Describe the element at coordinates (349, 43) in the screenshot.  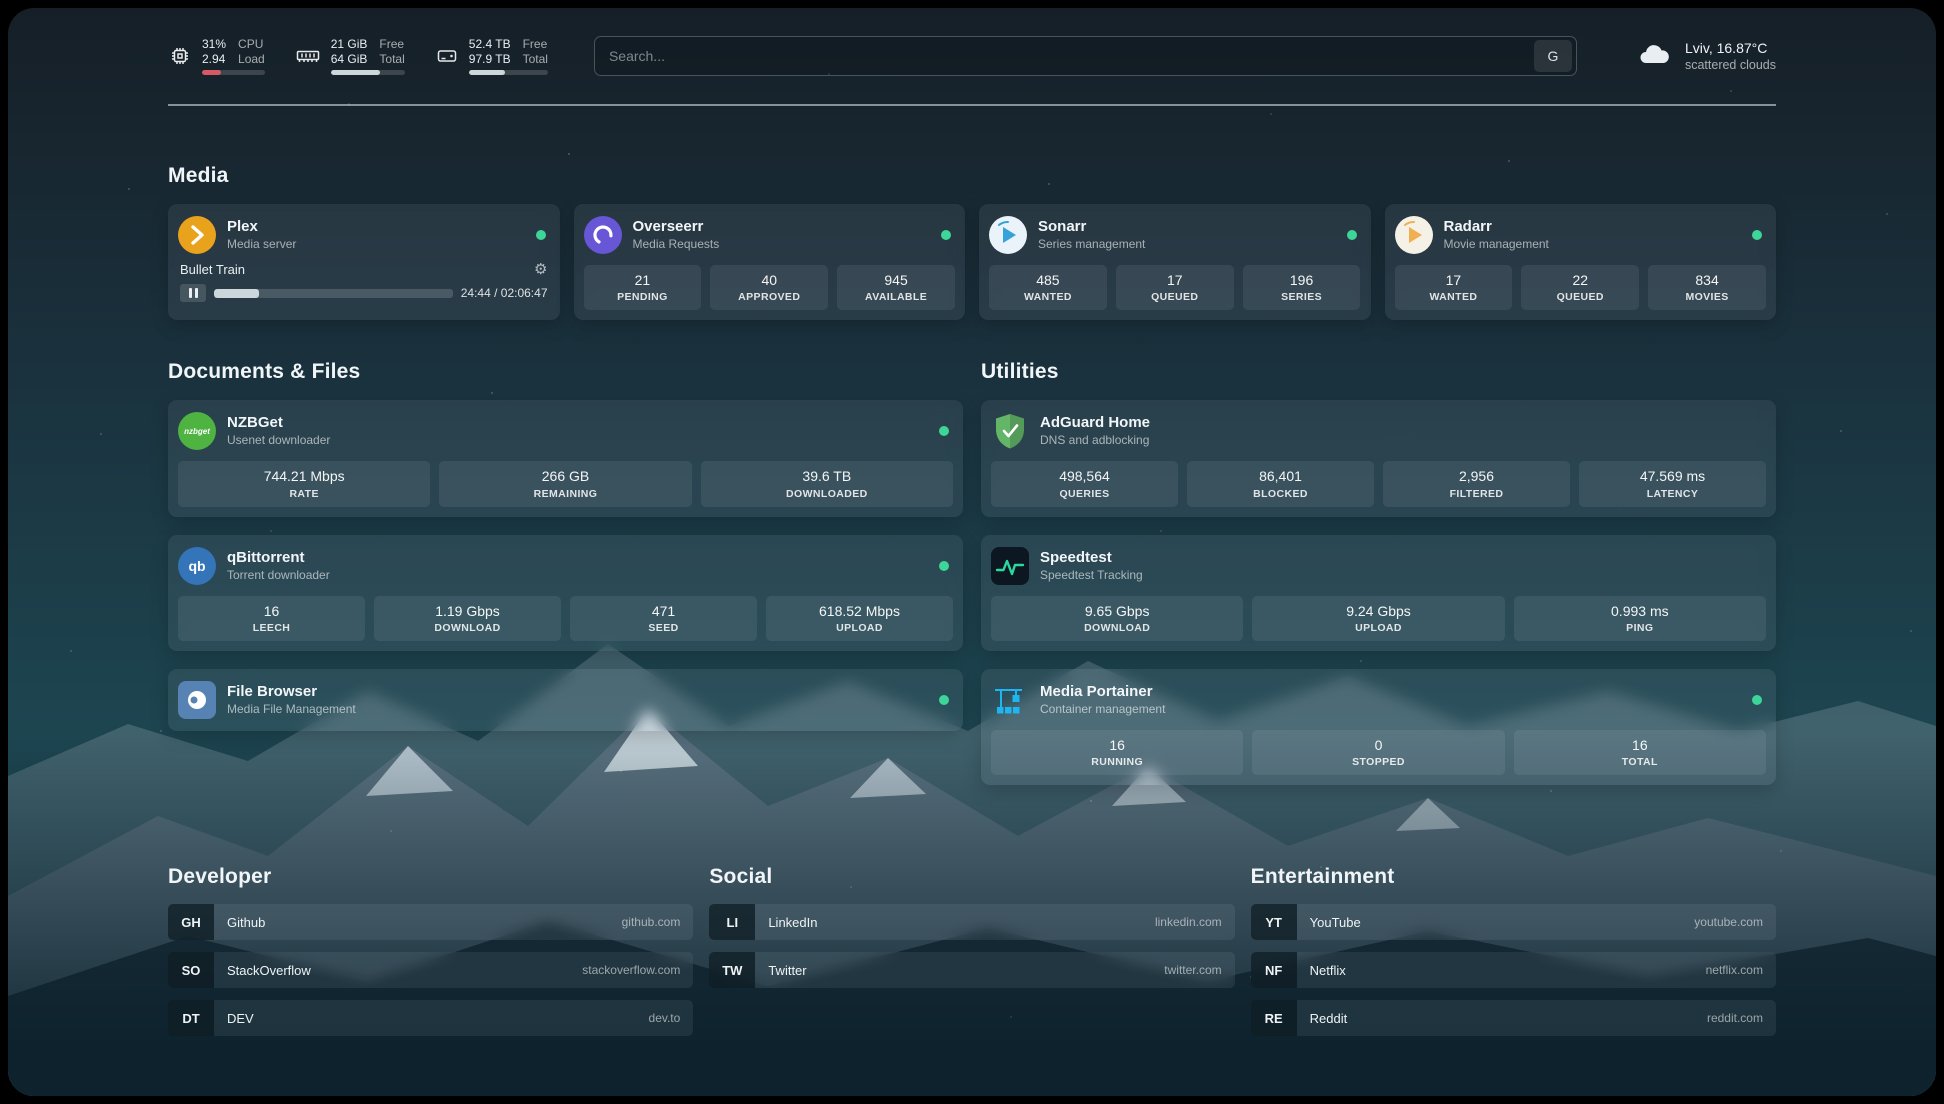
I see `memory-free-value: 21 GiB` at that location.